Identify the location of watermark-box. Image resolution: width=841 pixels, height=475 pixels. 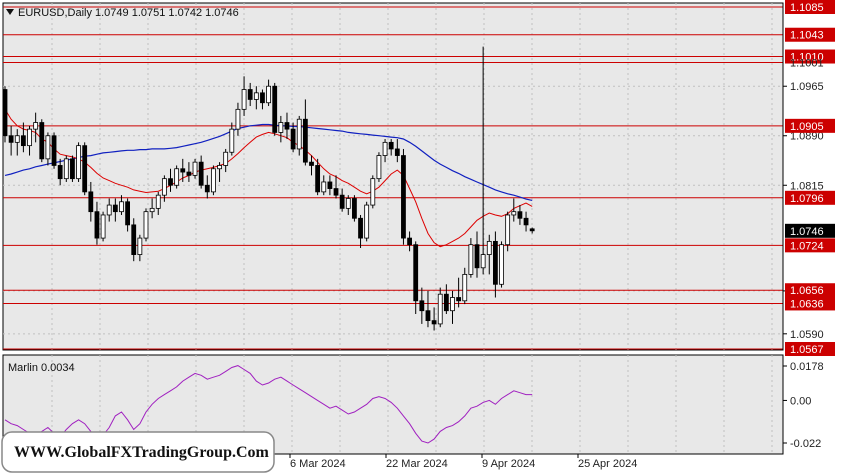
(138, 452).